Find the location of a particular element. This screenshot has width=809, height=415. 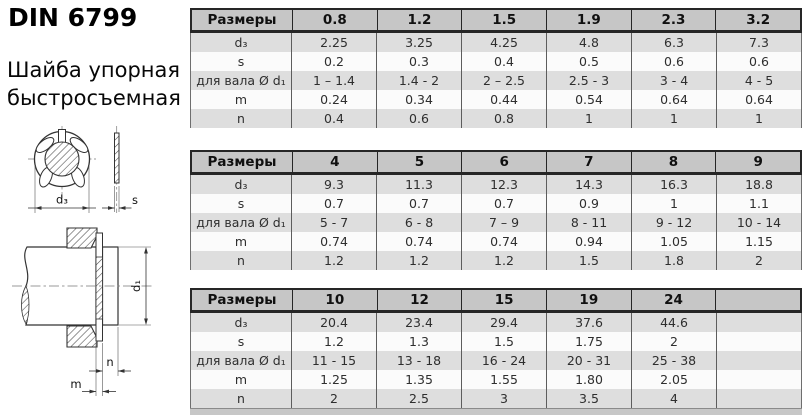

spec-value: 16.3 is located at coordinates (673, 184).